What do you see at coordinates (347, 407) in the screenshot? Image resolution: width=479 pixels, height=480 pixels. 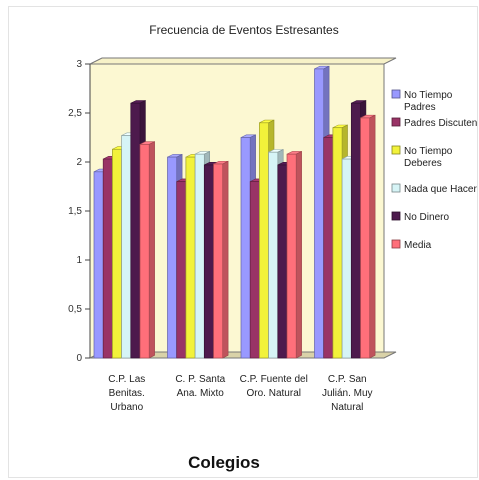 I see `category-label-line: Natural` at bounding box center [347, 407].